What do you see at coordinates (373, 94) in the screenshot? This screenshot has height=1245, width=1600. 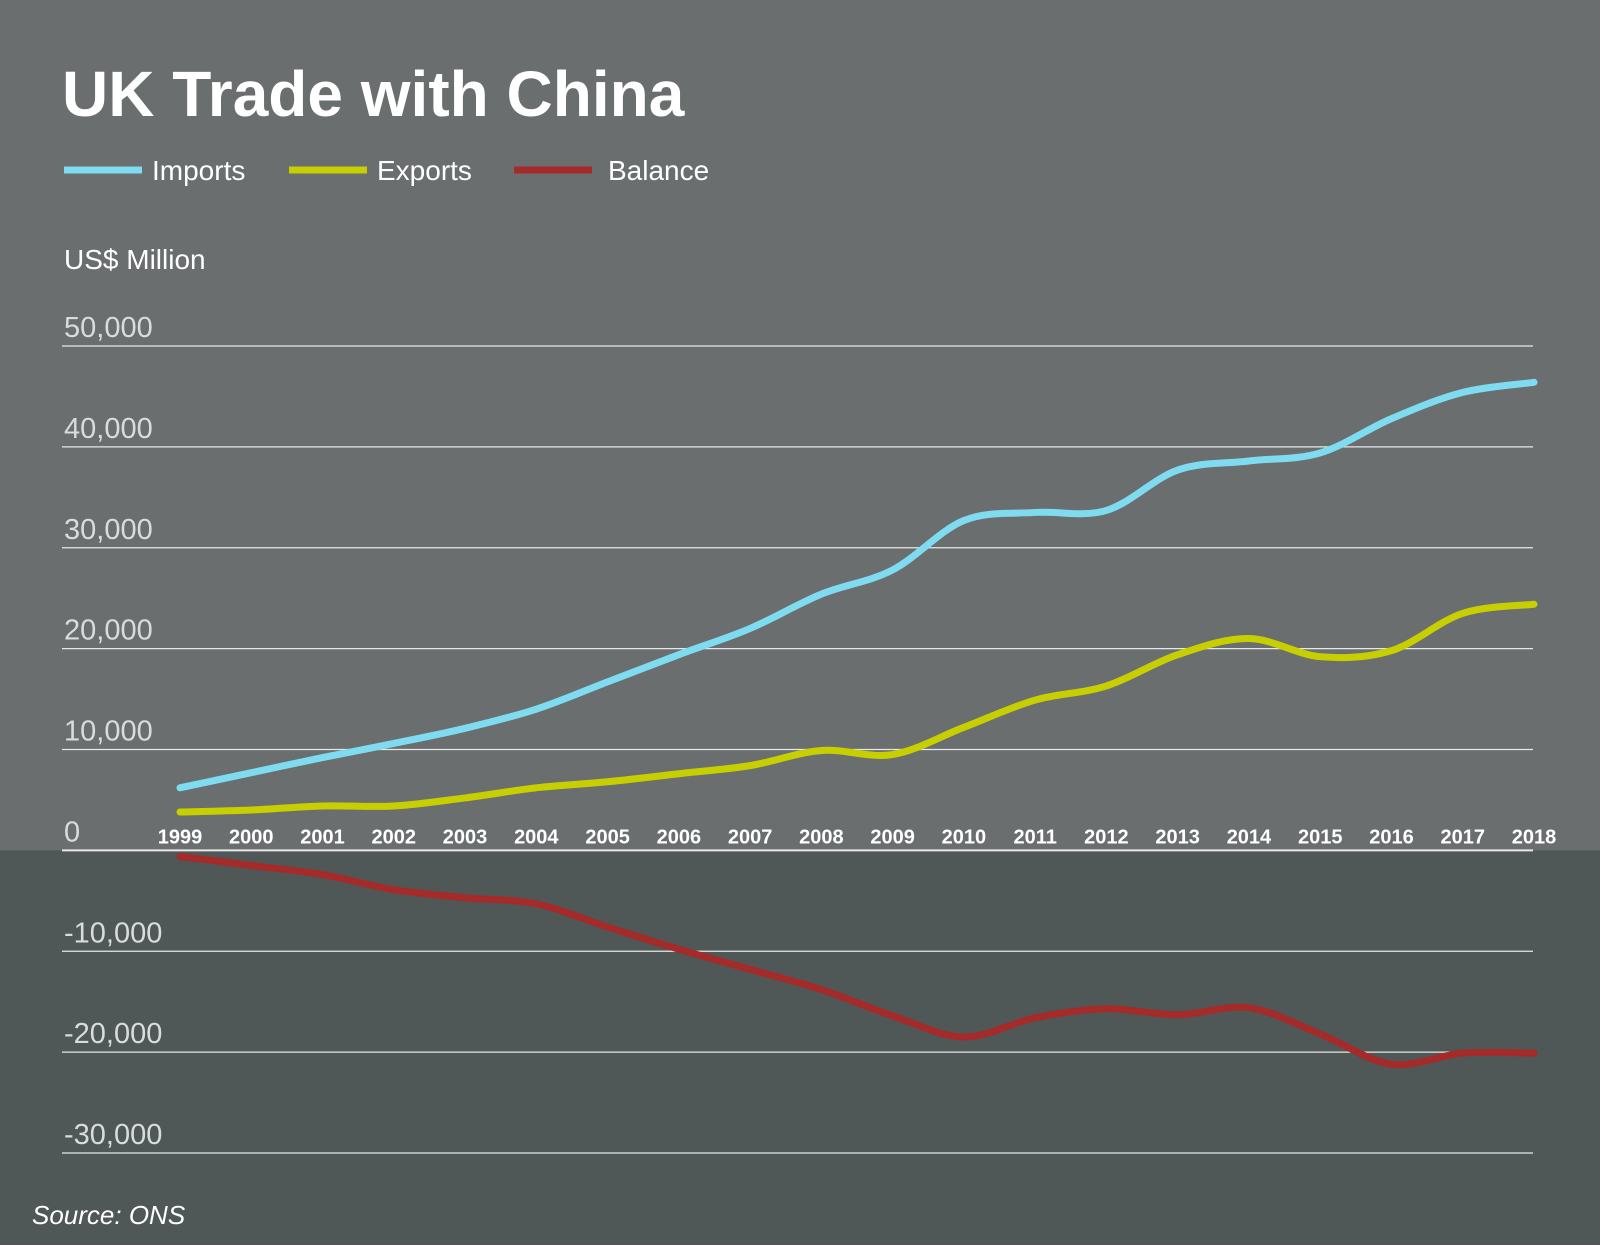 I see `chart-title: UK Trade with China` at bounding box center [373, 94].